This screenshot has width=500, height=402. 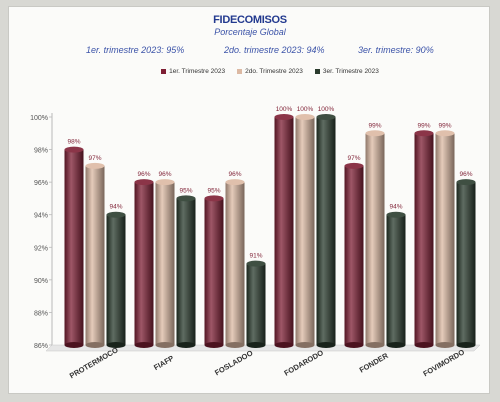 I want to click on bar-3-fosladoo, so click(x=256, y=304).